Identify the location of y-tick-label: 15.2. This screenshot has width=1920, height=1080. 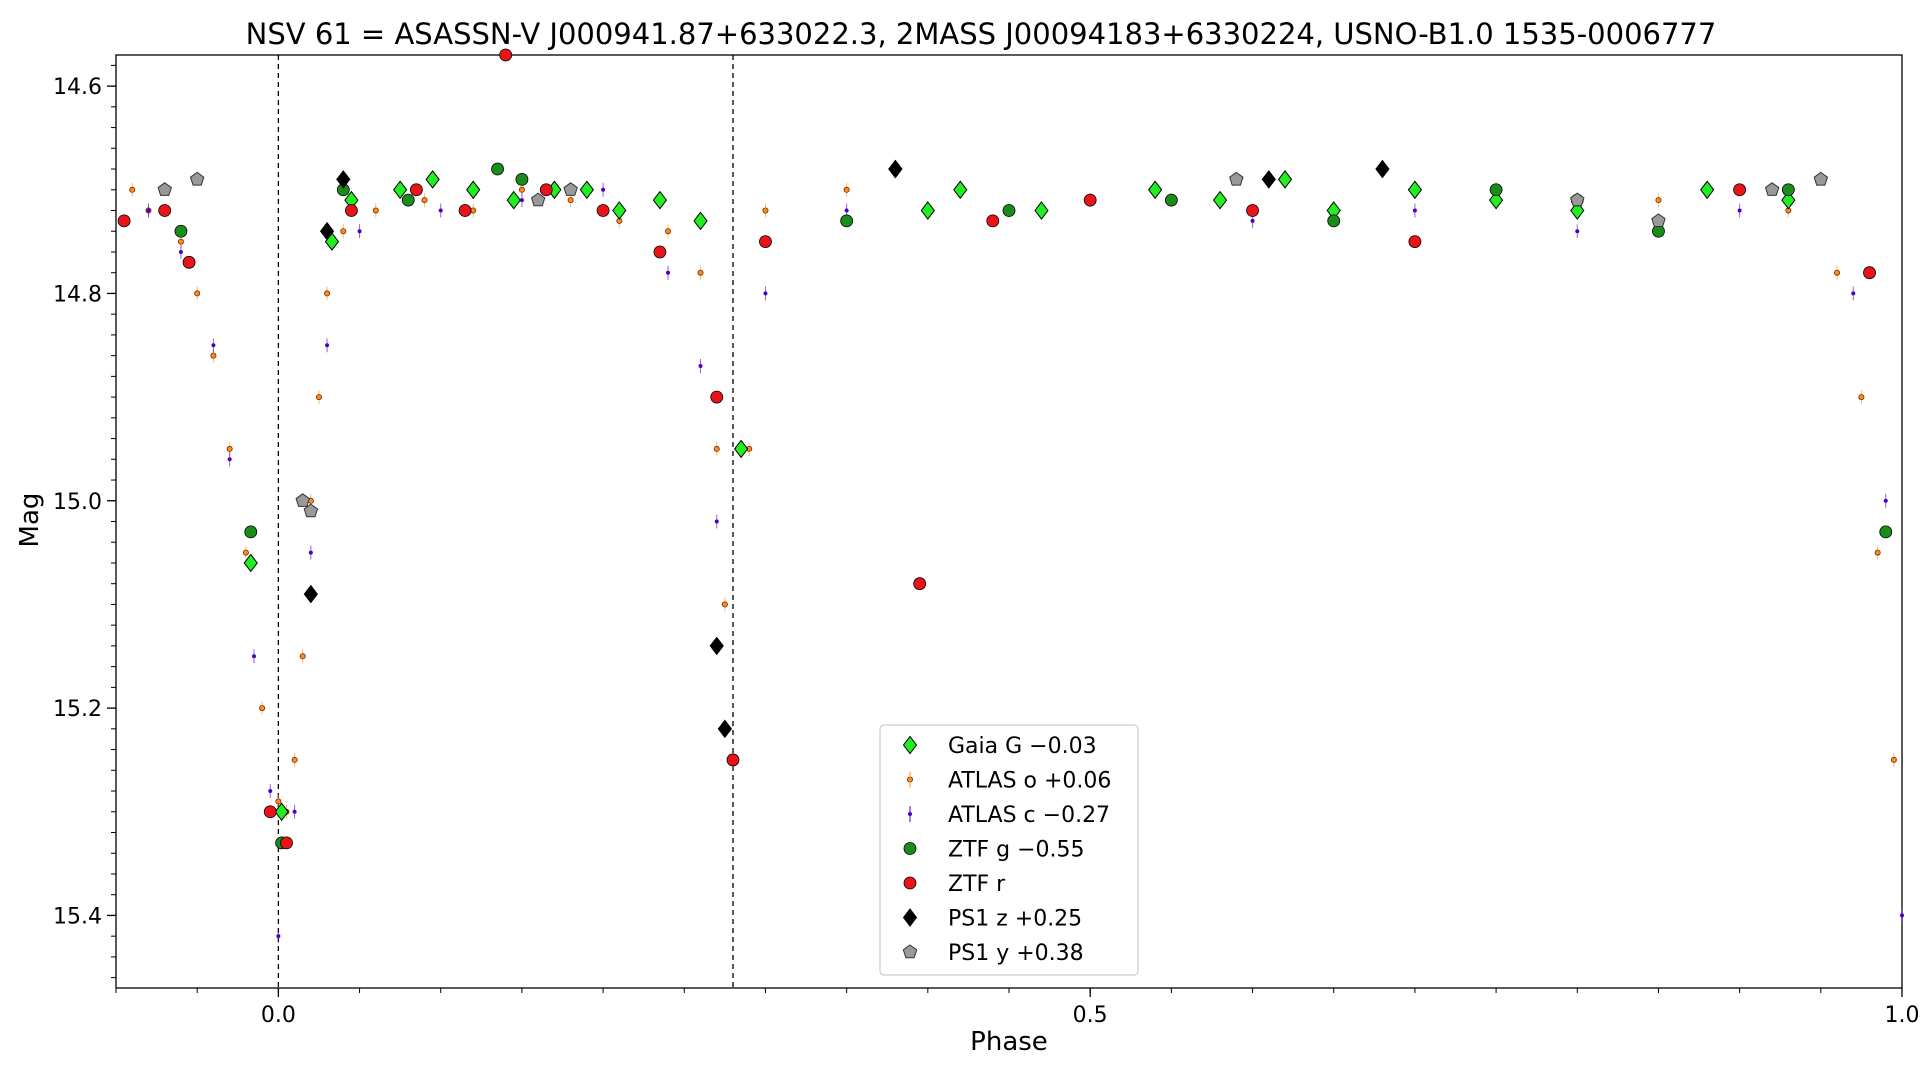
(77, 709).